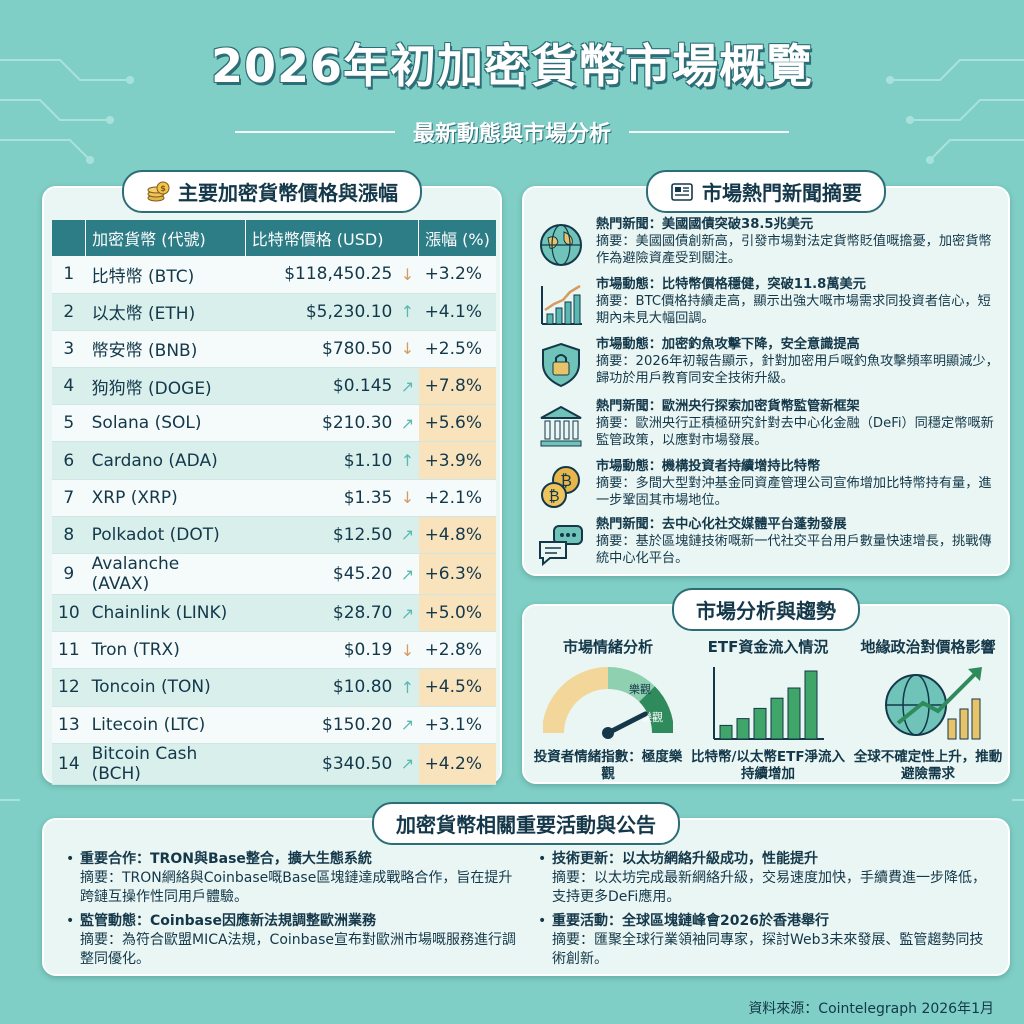  Describe the element at coordinates (321, 460) in the screenshot. I see `price-cell: $1.10` at that location.